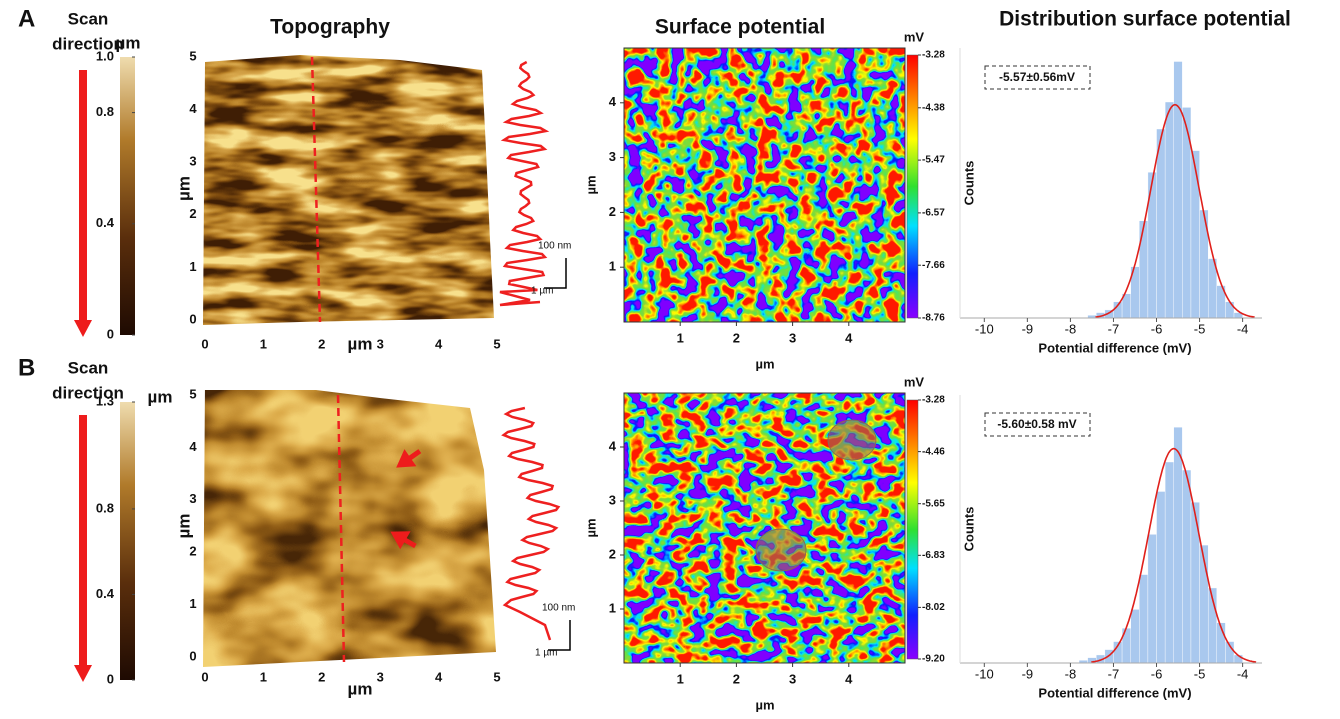 The image size is (1340, 719). What do you see at coordinates (88, 43) in the screenshot?
I see `scan-direction: direction` at bounding box center [88, 43].